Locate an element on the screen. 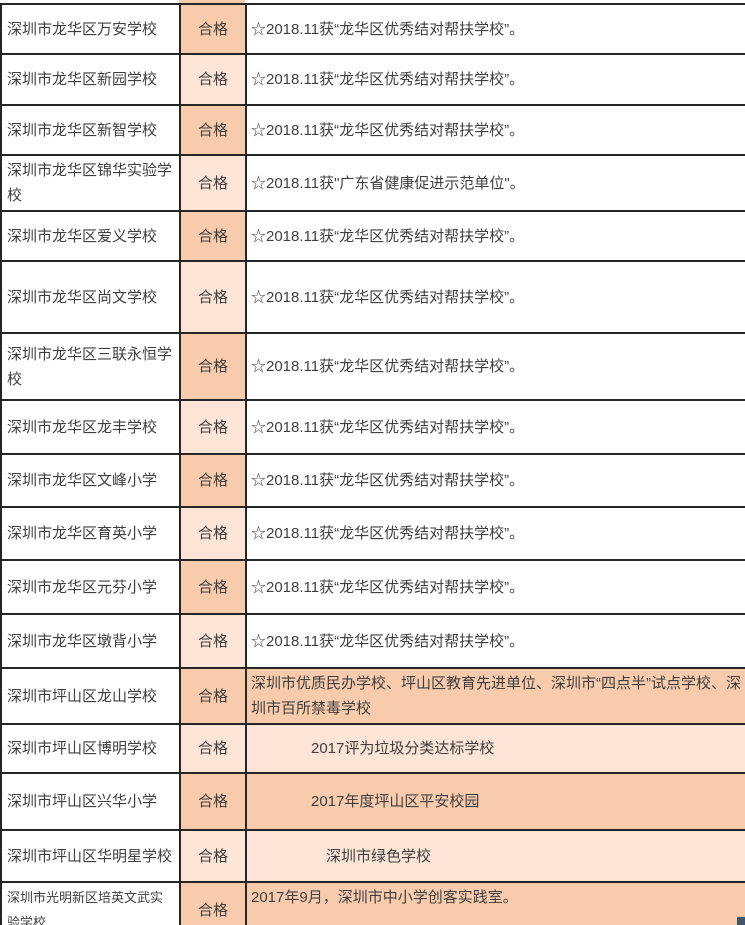 The height and width of the screenshot is (925, 745). table-row: 深圳市龙华区龙丰学校 合格 ☆2018.11获“龙华区优秀结对帮扶学校”。 is located at coordinates (372, 427).